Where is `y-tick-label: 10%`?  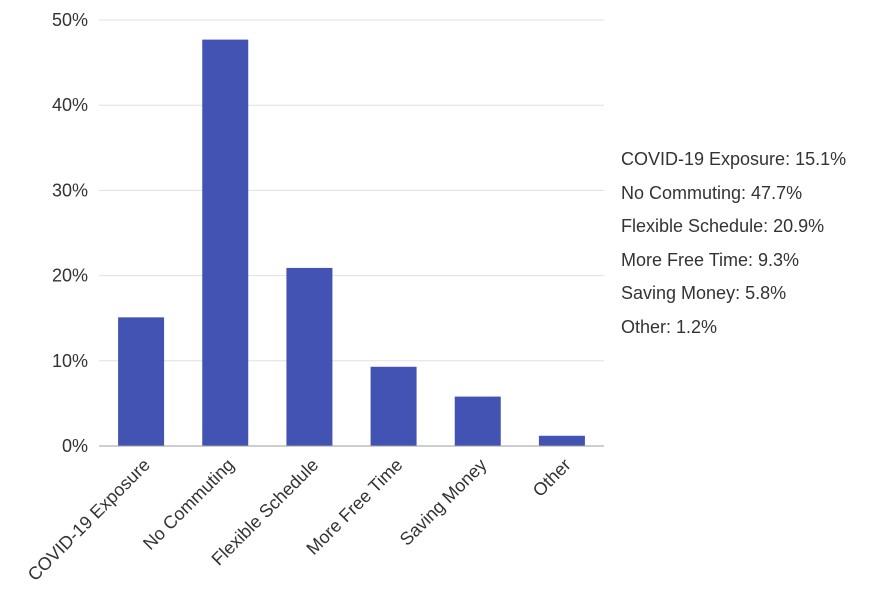 y-tick-label: 10% is located at coordinates (70, 361).